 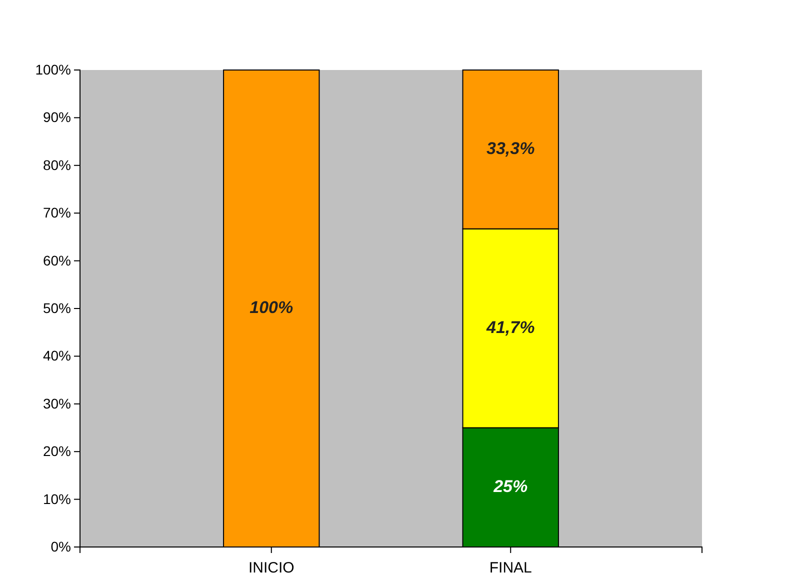 I want to click on y-tick-label: 90%, so click(x=56, y=117).